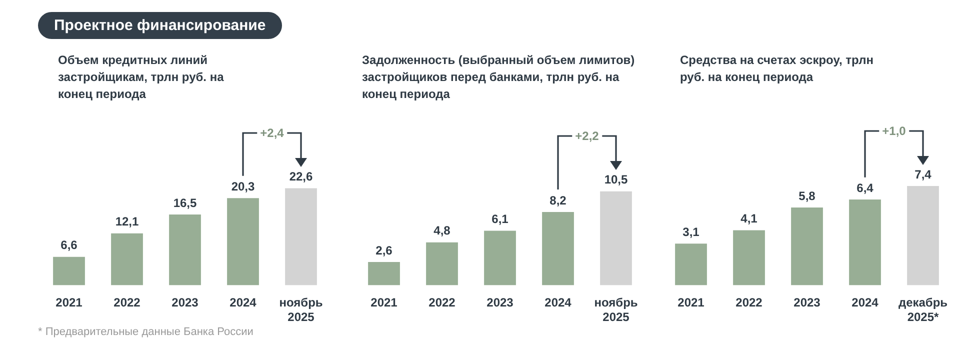 This screenshot has height=349, width=975. Describe the element at coordinates (384, 250) in the screenshot. I see `data-label: 2,6` at that location.